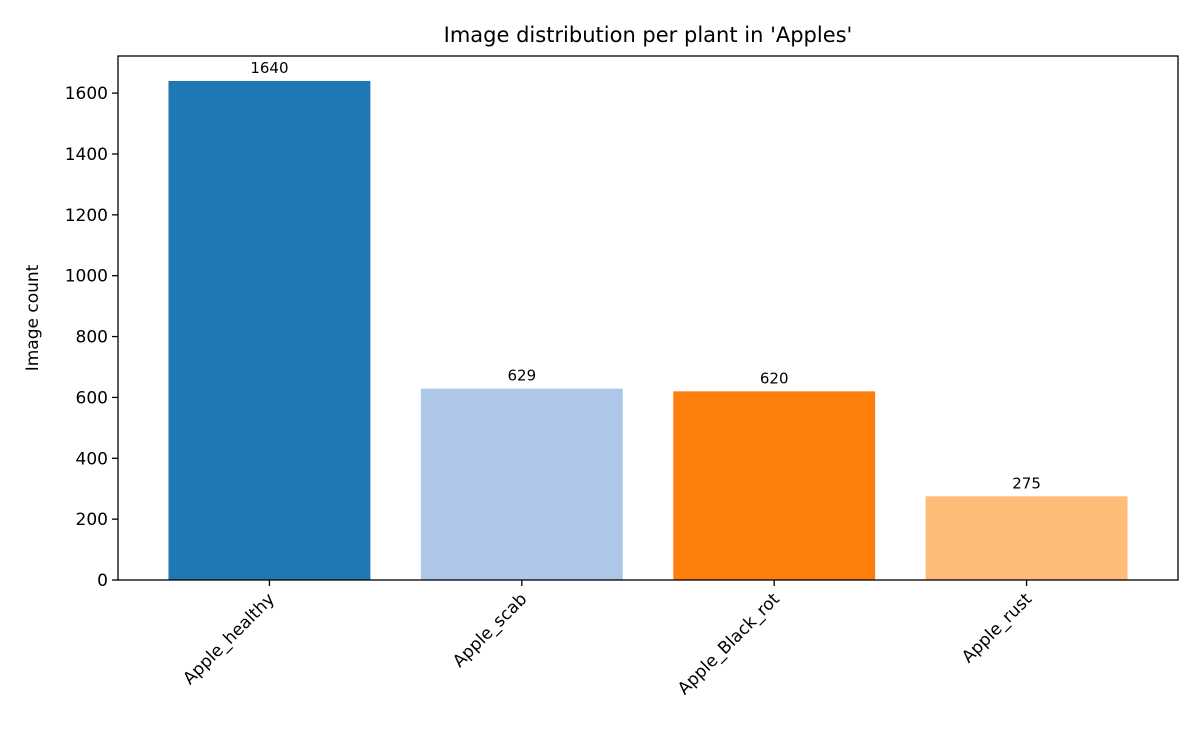 The width and height of the screenshot is (1200, 750). What do you see at coordinates (269, 68) in the screenshot?
I see `data-label-apple-healthy: 1640` at bounding box center [269, 68].